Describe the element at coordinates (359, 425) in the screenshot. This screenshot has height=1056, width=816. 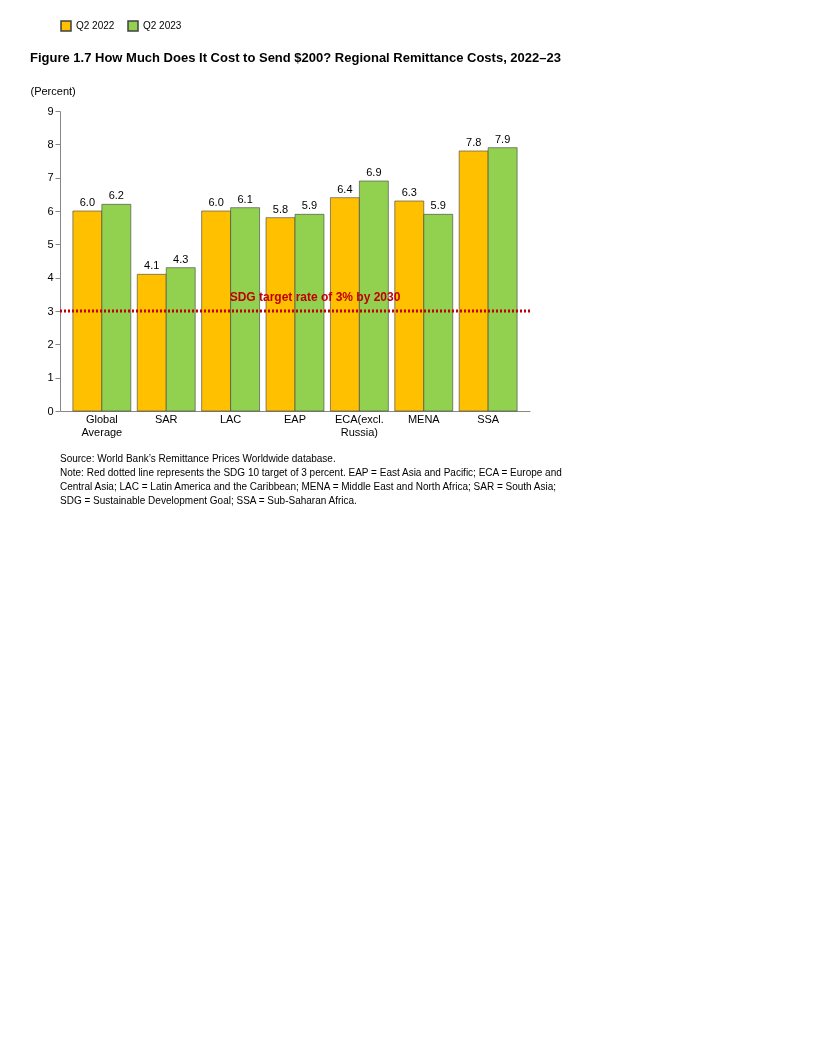
I see `x-tick-label: ECA(excl. Russia)` at that location.